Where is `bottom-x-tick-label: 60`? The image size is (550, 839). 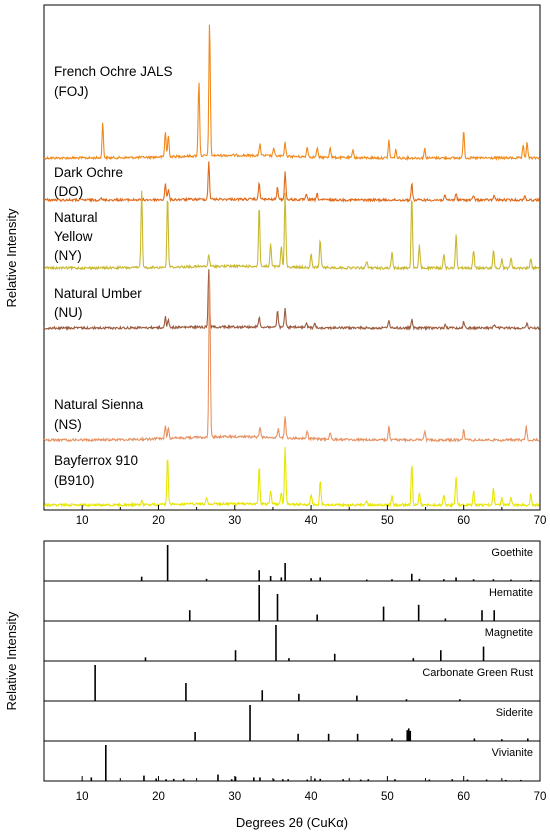
bottom-x-tick-label: 60 is located at coordinates (463, 797).